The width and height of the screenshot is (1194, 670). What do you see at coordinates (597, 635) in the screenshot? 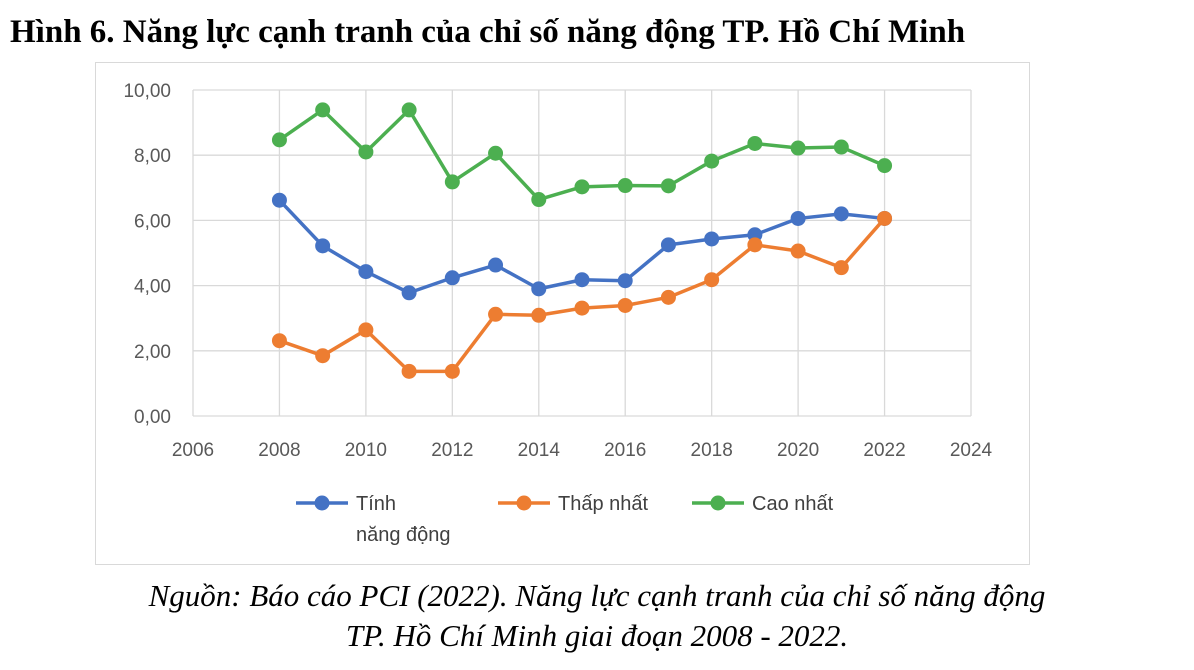
I see `source-line-2: TP. Hồ Chí Minh giai đoạn 2008 - 2022.` at bounding box center [597, 635].